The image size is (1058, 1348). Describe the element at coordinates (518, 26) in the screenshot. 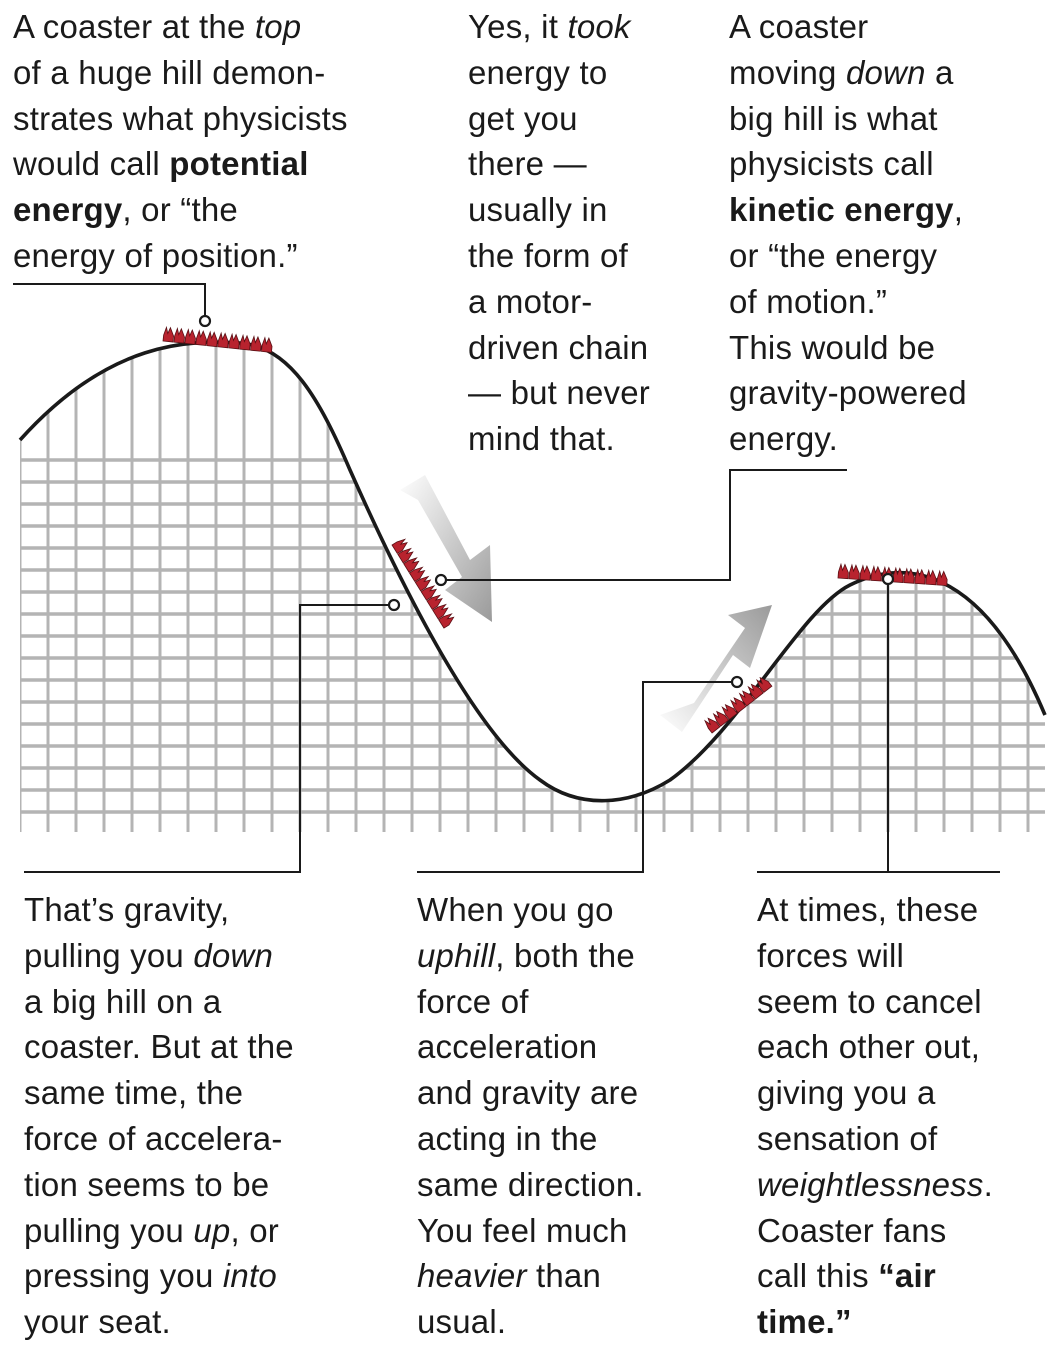

I see `caption-text: Yes, it` at that location.